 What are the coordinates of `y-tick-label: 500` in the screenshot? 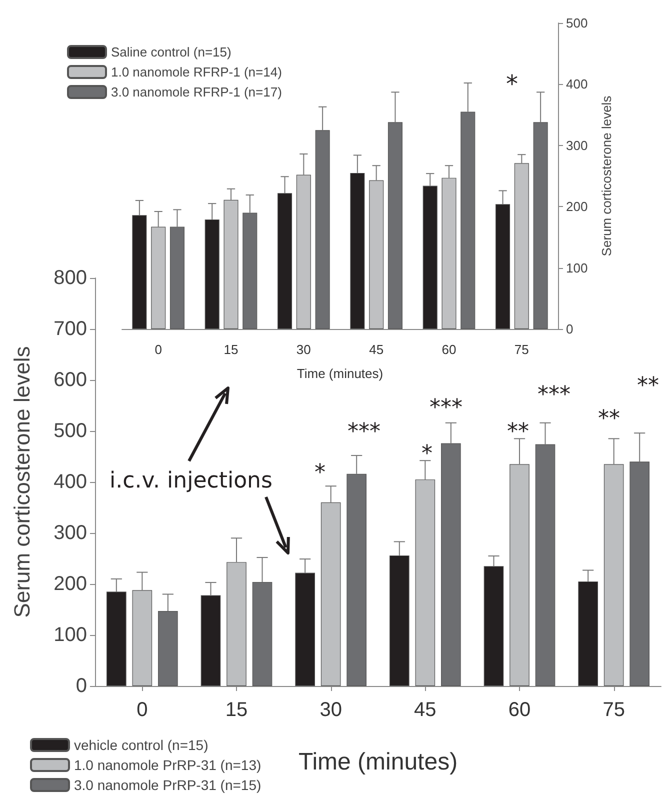 It's located at (70, 431).